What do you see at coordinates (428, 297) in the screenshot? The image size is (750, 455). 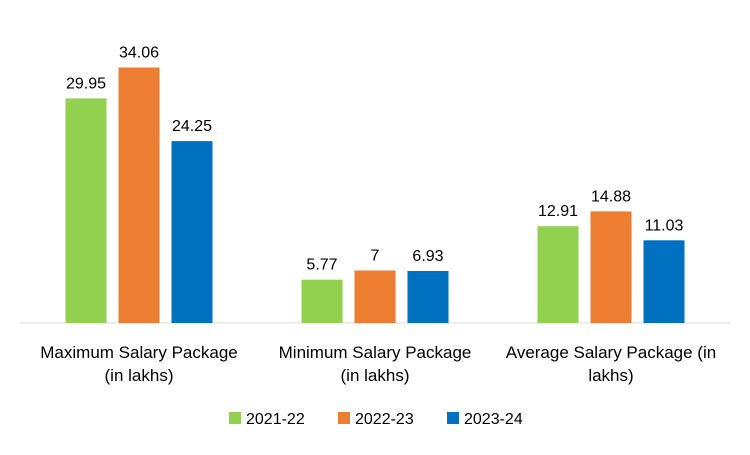 I see `bar-2023-24-cat1` at bounding box center [428, 297].